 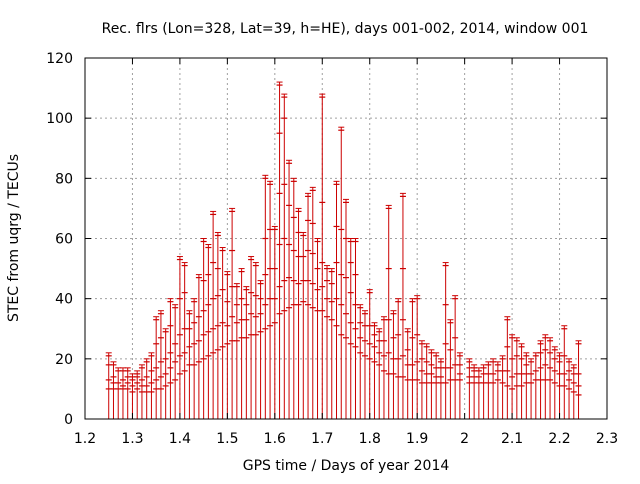 I want to click on y-tick-label: 40, so click(x=64, y=300).